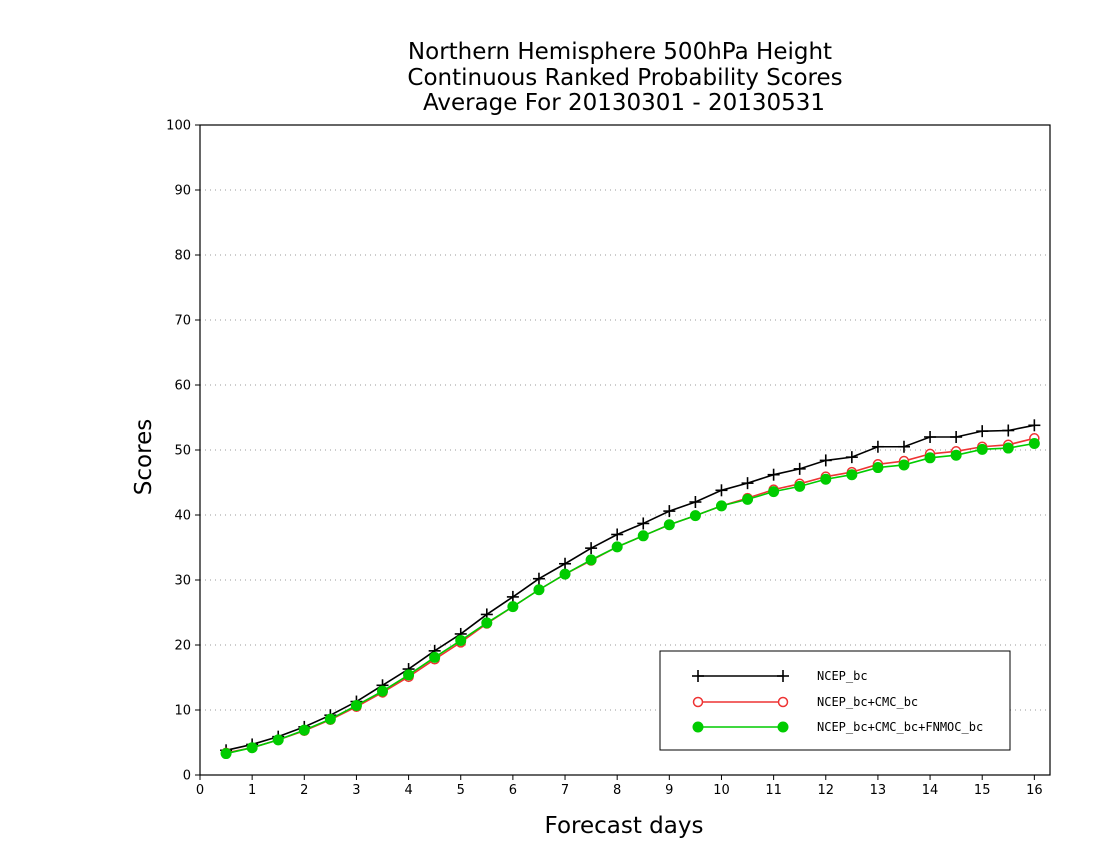 The height and width of the screenshot is (850, 1100). Describe the element at coordinates (982, 790) in the screenshot. I see `x-tick-label: 15` at that location.